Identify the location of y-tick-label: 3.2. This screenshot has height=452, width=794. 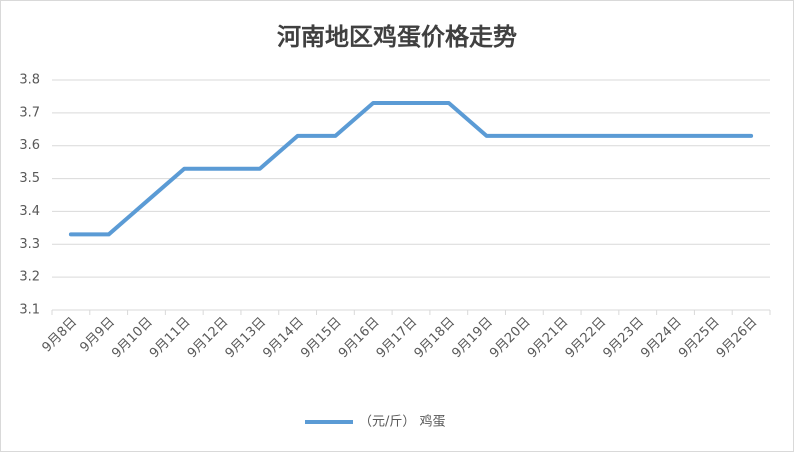
(29, 277).